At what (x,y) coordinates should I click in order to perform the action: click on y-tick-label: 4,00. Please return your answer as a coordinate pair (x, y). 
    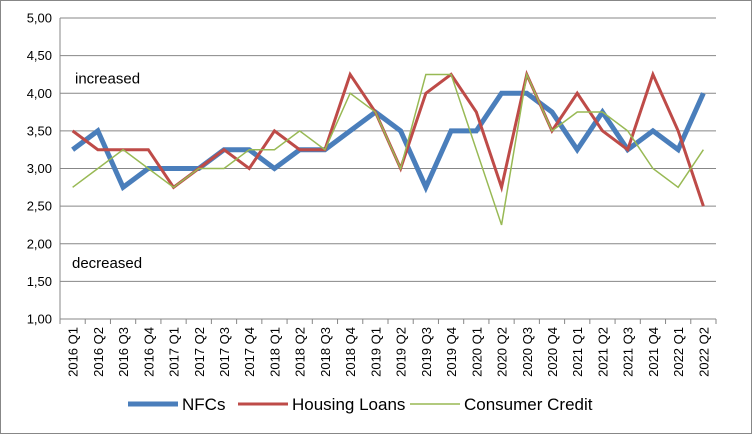
    Looking at the image, I should click on (39, 93).